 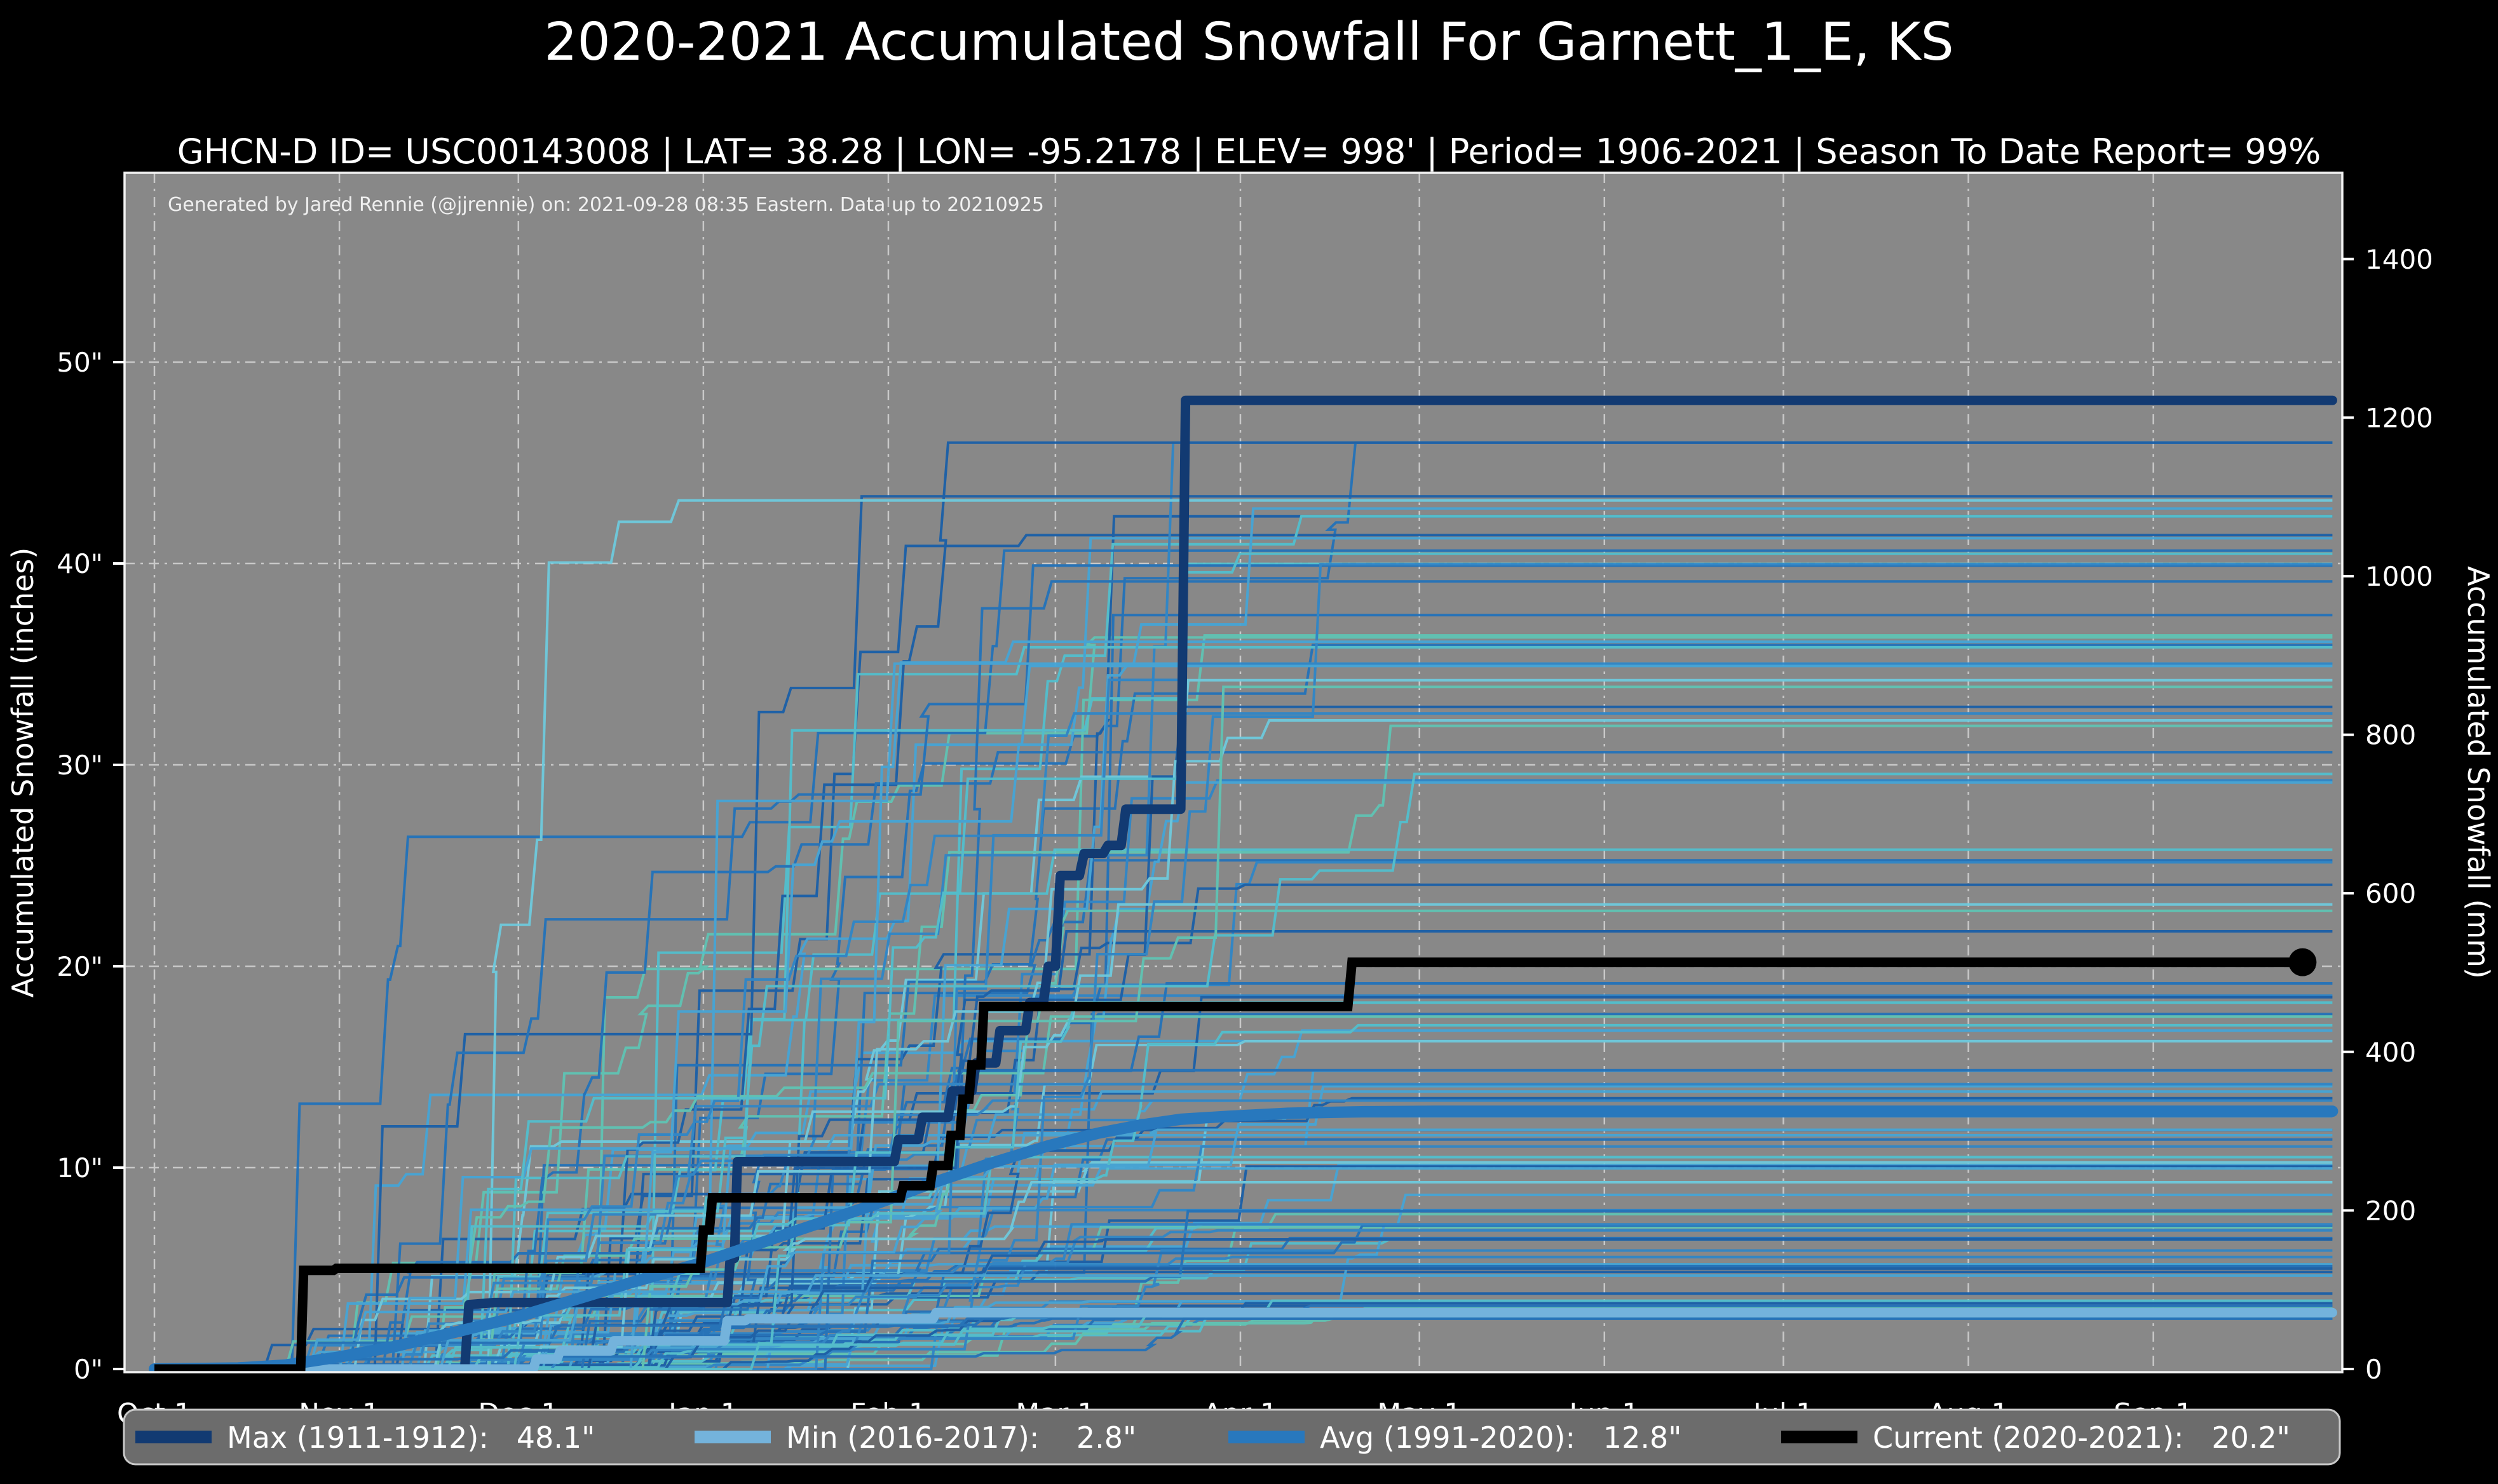 What do you see at coordinates (2081, 1437) in the screenshot?
I see `legend-label: Current (2020-2021): 20.2"` at bounding box center [2081, 1437].